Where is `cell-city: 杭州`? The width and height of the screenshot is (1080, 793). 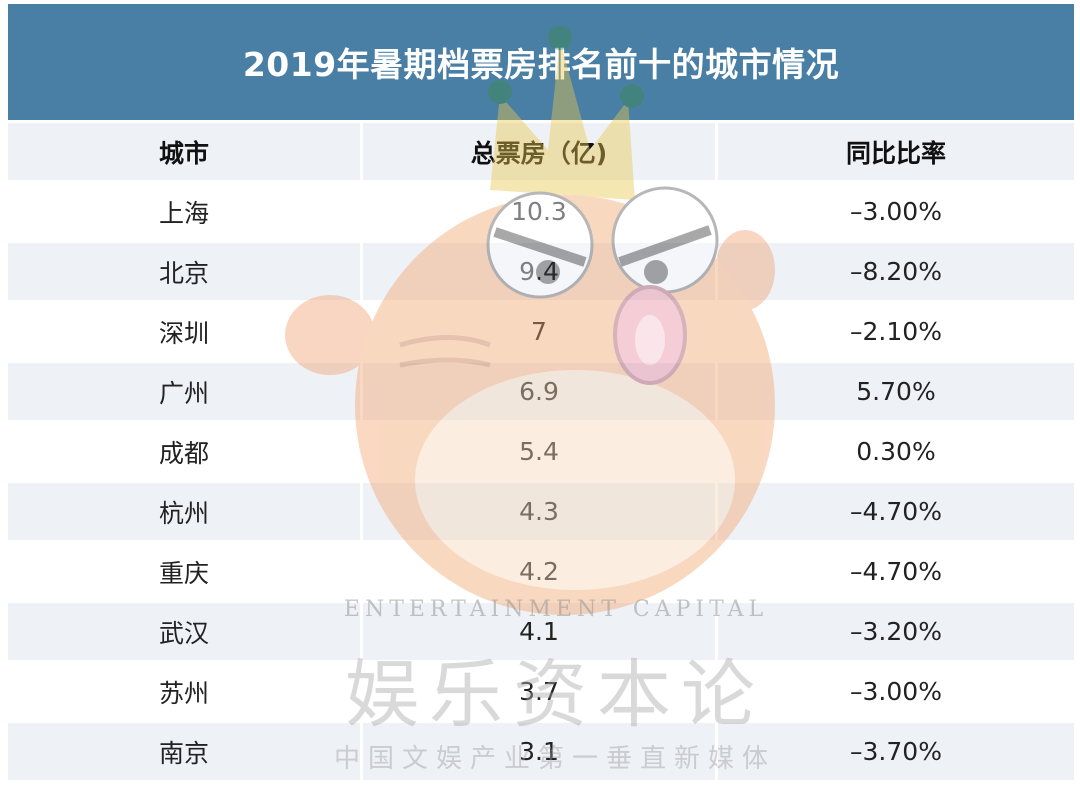
cell-city: 杭州 is located at coordinates (184, 511).